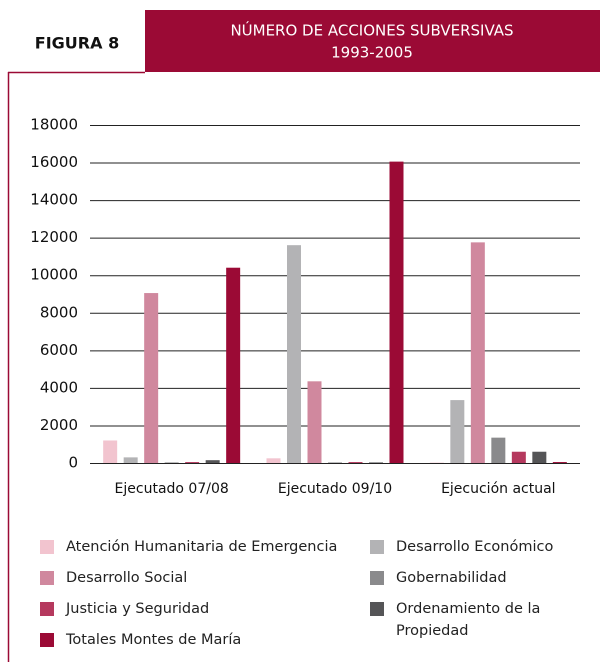 The height and width of the screenshot is (670, 600). I want to click on legend-label: Justicia y Seguridad, so click(138, 609).